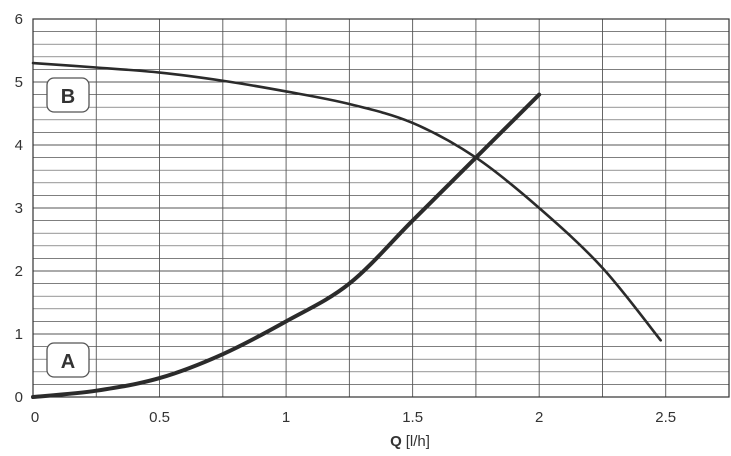  I want to click on y-tick-label: 1, so click(19, 334).